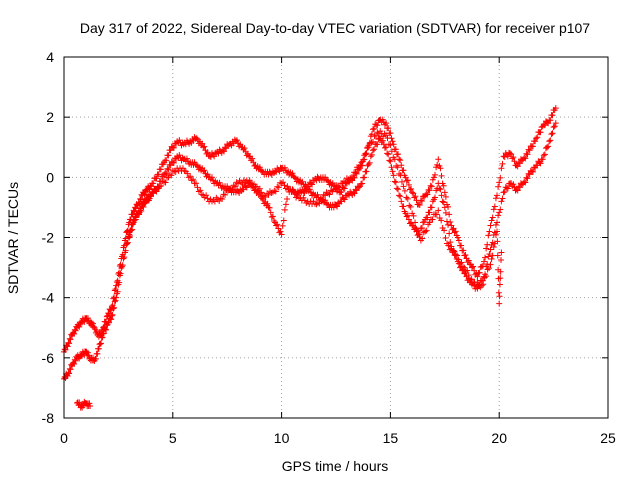  Describe the element at coordinates (391, 438) in the screenshot. I see `x-tick-label: 15` at that location.